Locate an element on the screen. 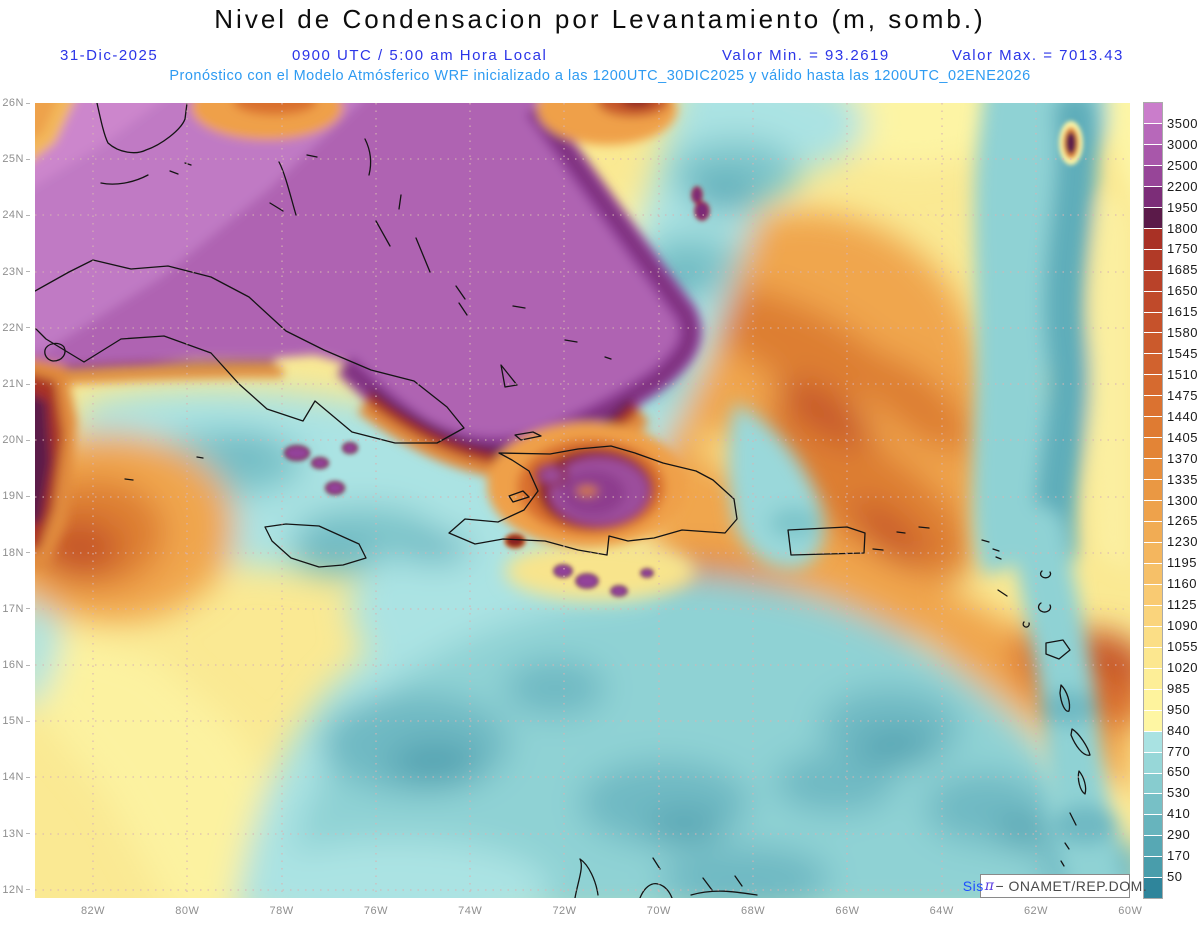  colorbar-tick-label: 1090 is located at coordinates (1182, 626).